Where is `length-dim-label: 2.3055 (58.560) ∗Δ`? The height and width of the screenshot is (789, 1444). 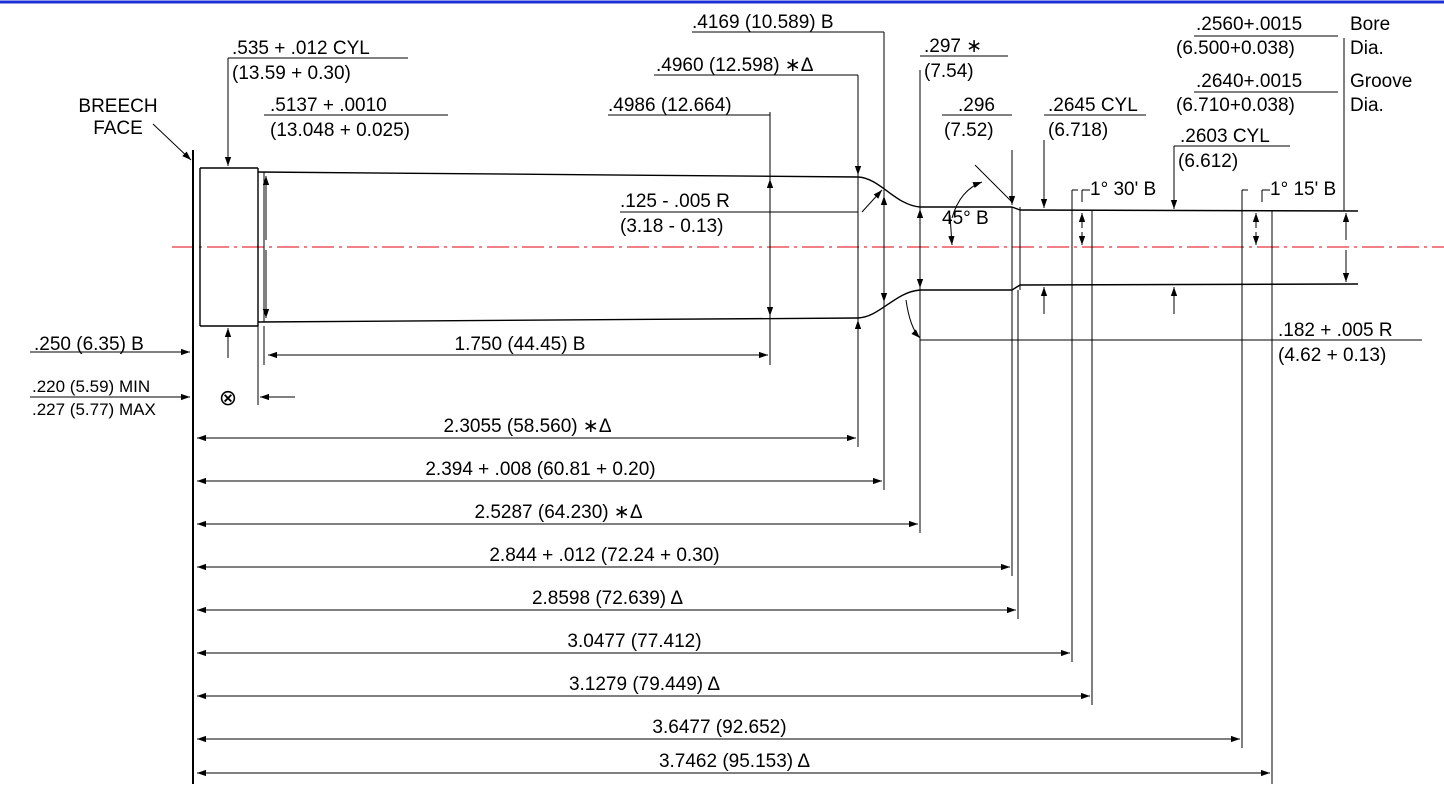
length-dim-label: 2.3055 (58.560) ∗Δ is located at coordinates (527, 426).